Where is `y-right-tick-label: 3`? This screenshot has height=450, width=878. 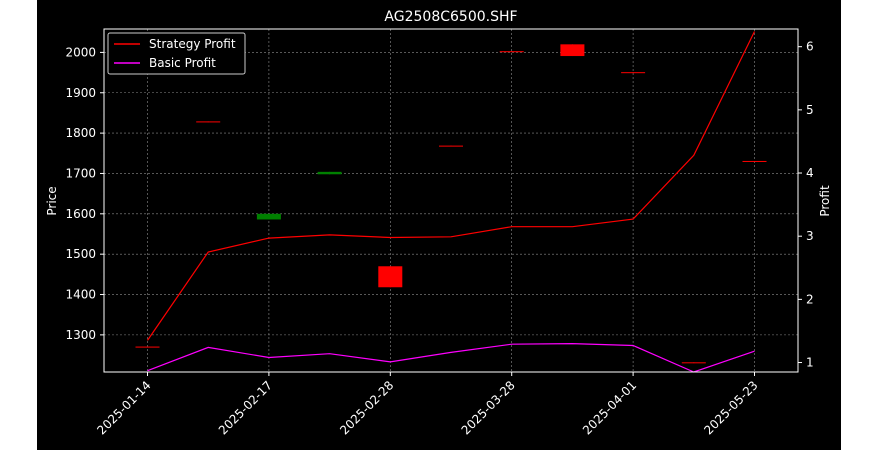
y-right-tick-label: 3 is located at coordinates (810, 236).